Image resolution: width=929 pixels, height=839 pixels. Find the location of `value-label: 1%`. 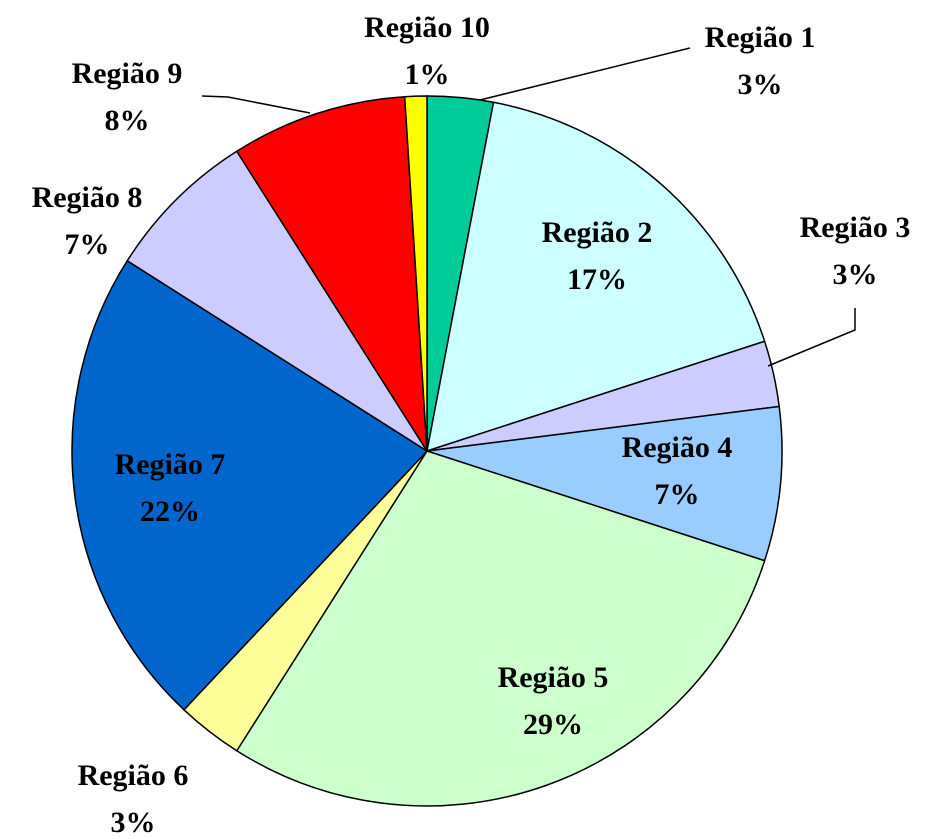

value-label: 1% is located at coordinates (427, 74).